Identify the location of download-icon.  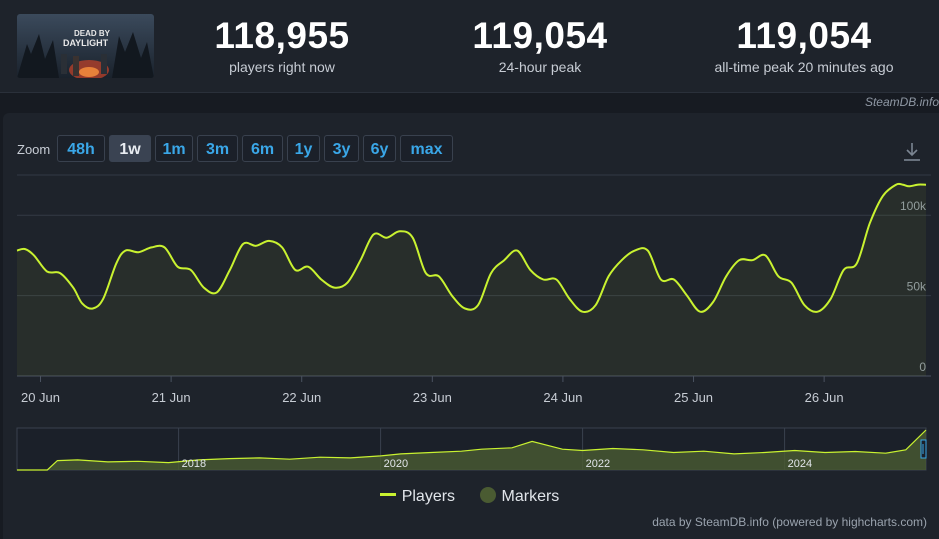
(912, 152).